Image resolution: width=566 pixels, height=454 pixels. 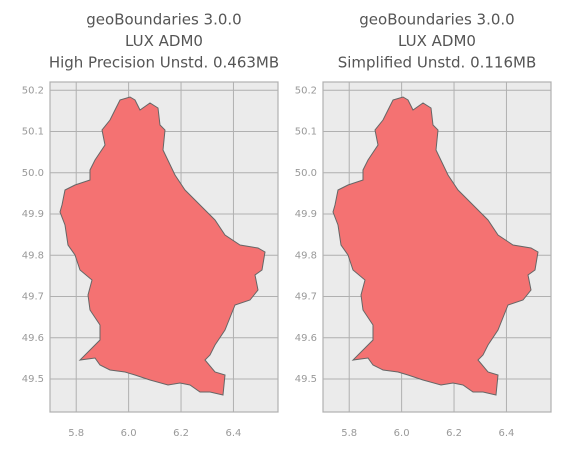 What do you see at coordinates (437, 63) in the screenshot?
I see `panel-title: Simplified Unstd. 0.116MB` at bounding box center [437, 63].